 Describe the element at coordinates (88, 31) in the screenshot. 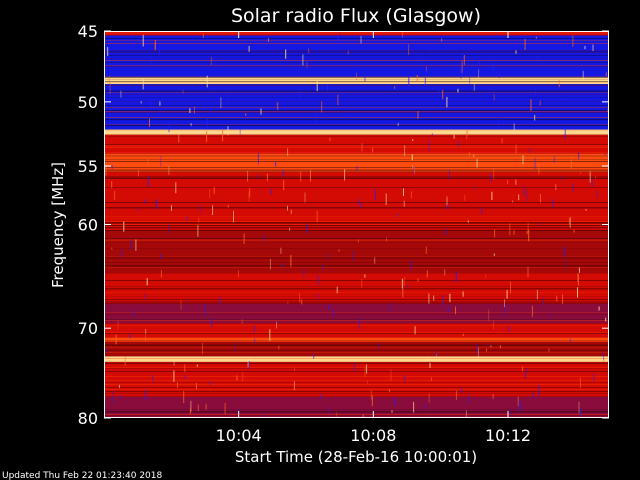

I see `y-tick-label: 45` at that location.